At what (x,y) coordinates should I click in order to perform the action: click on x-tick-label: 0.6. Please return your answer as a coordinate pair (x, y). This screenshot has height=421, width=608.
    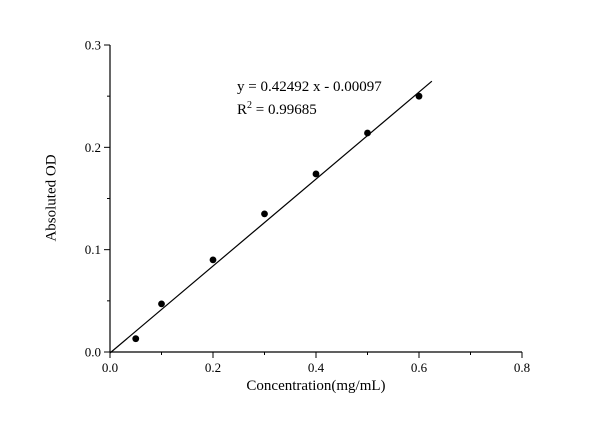
    Looking at the image, I should click on (419, 367).